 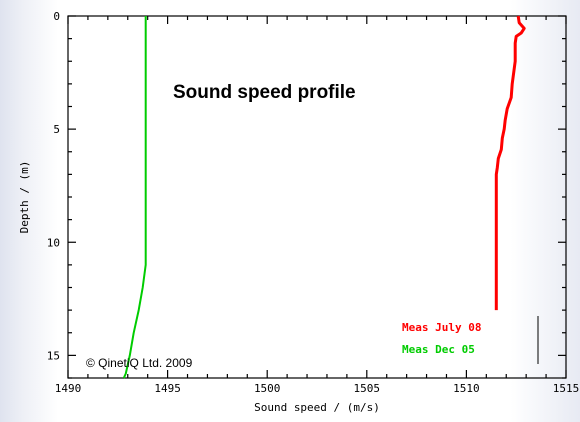 I want to click on chart-title: Sound speed profile, so click(x=264, y=92).